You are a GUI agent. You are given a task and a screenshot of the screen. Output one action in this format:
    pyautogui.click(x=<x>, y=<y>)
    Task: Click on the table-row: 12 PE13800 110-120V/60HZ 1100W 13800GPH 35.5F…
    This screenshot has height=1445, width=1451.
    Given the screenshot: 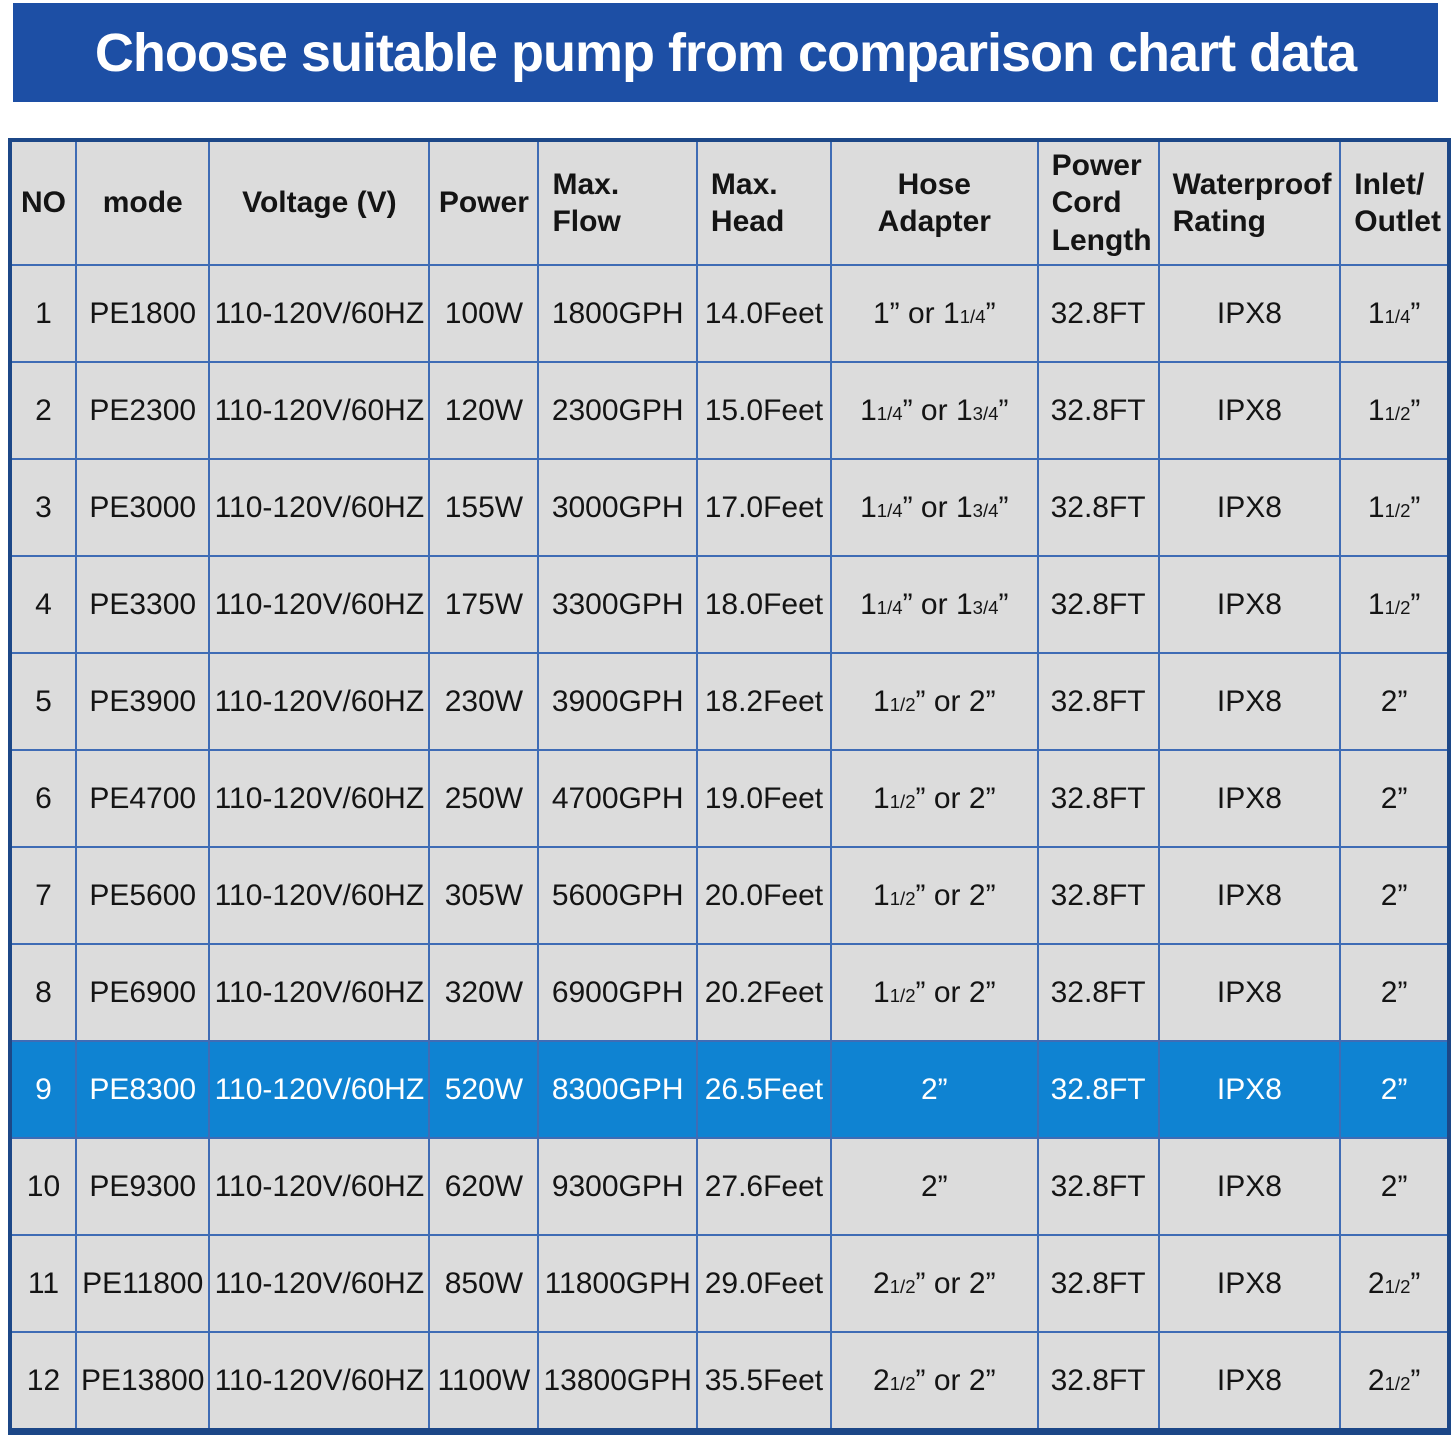 What is the action you would take?
    pyautogui.click(x=729, y=1382)
    